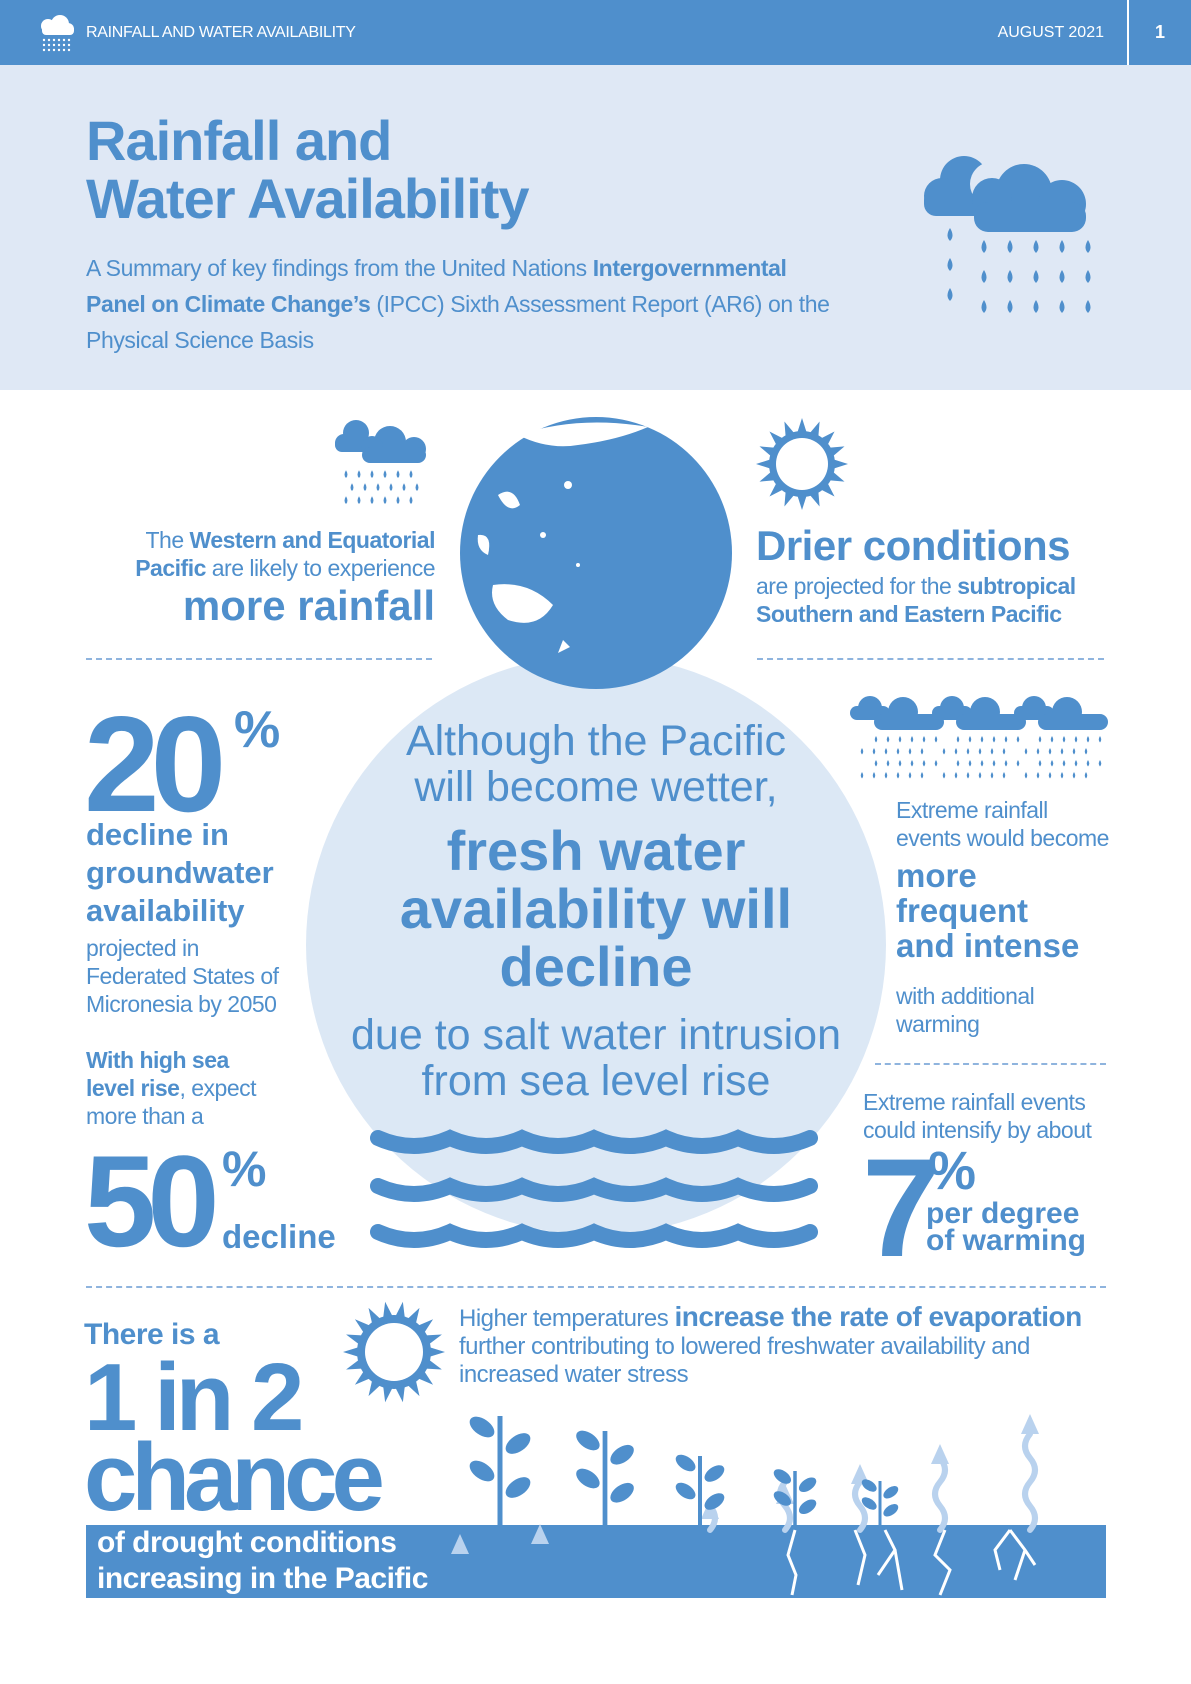 The height and width of the screenshot is (1684, 1191). Describe the element at coordinates (218, 1088) in the screenshot. I see `sea-rest-1: , expect` at that location.